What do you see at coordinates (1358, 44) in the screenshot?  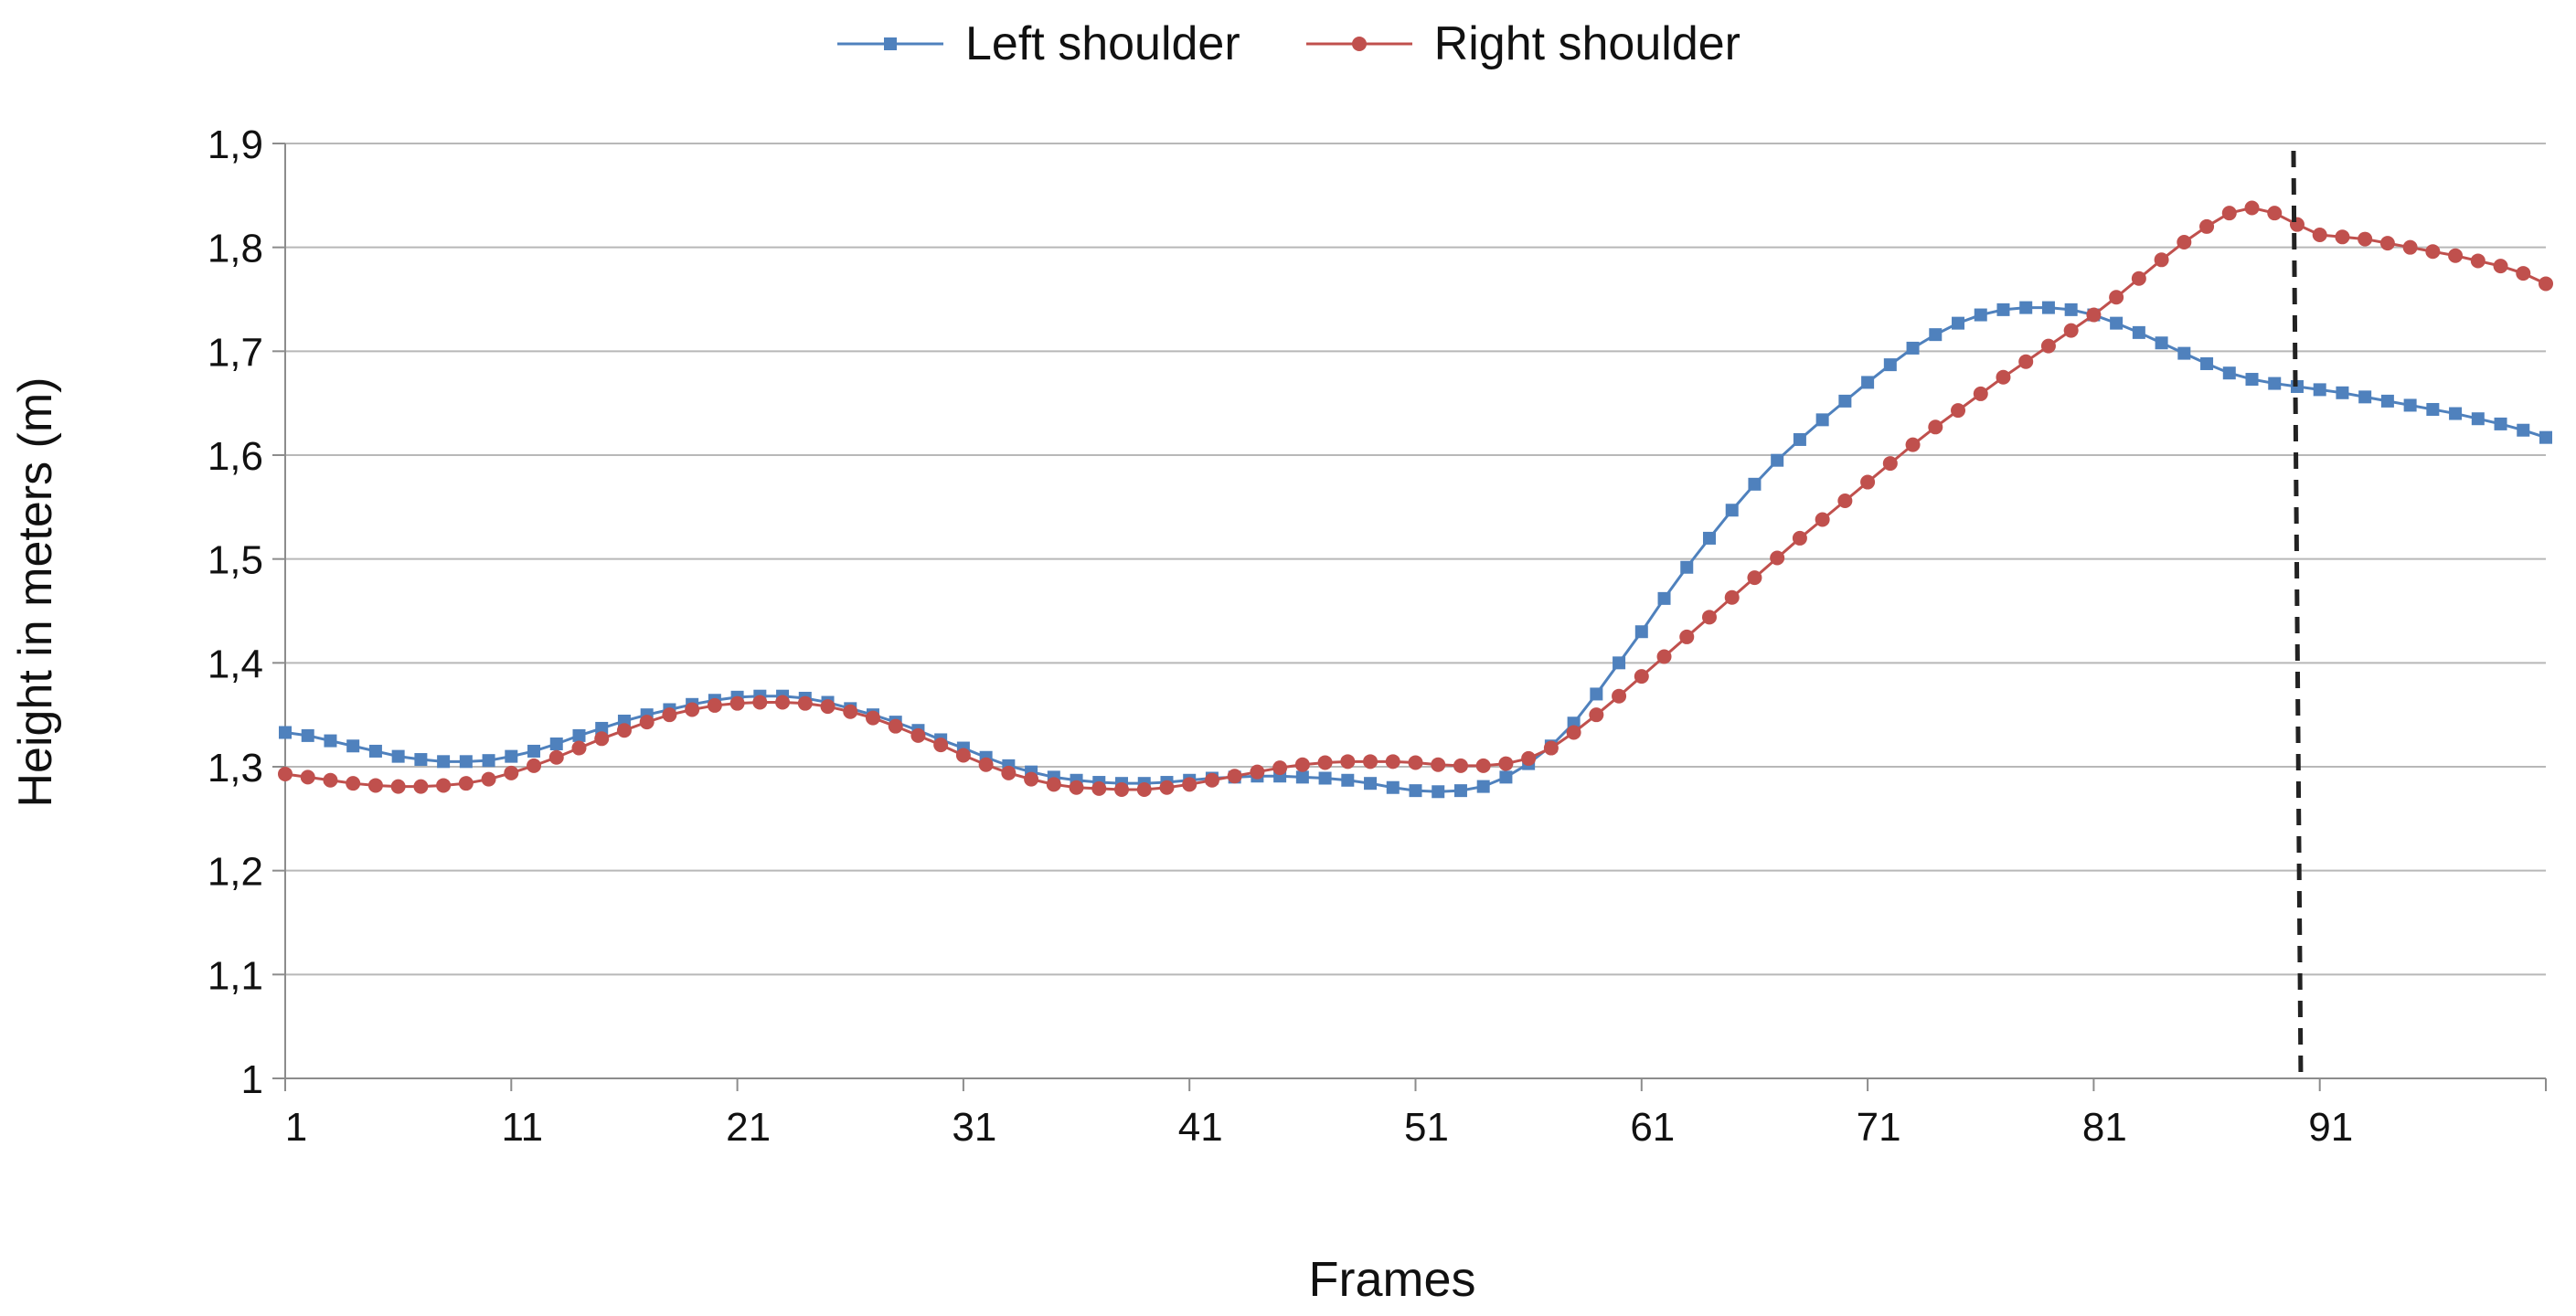 I see `legend-swatch-right-shoulder-icon` at bounding box center [1358, 44].